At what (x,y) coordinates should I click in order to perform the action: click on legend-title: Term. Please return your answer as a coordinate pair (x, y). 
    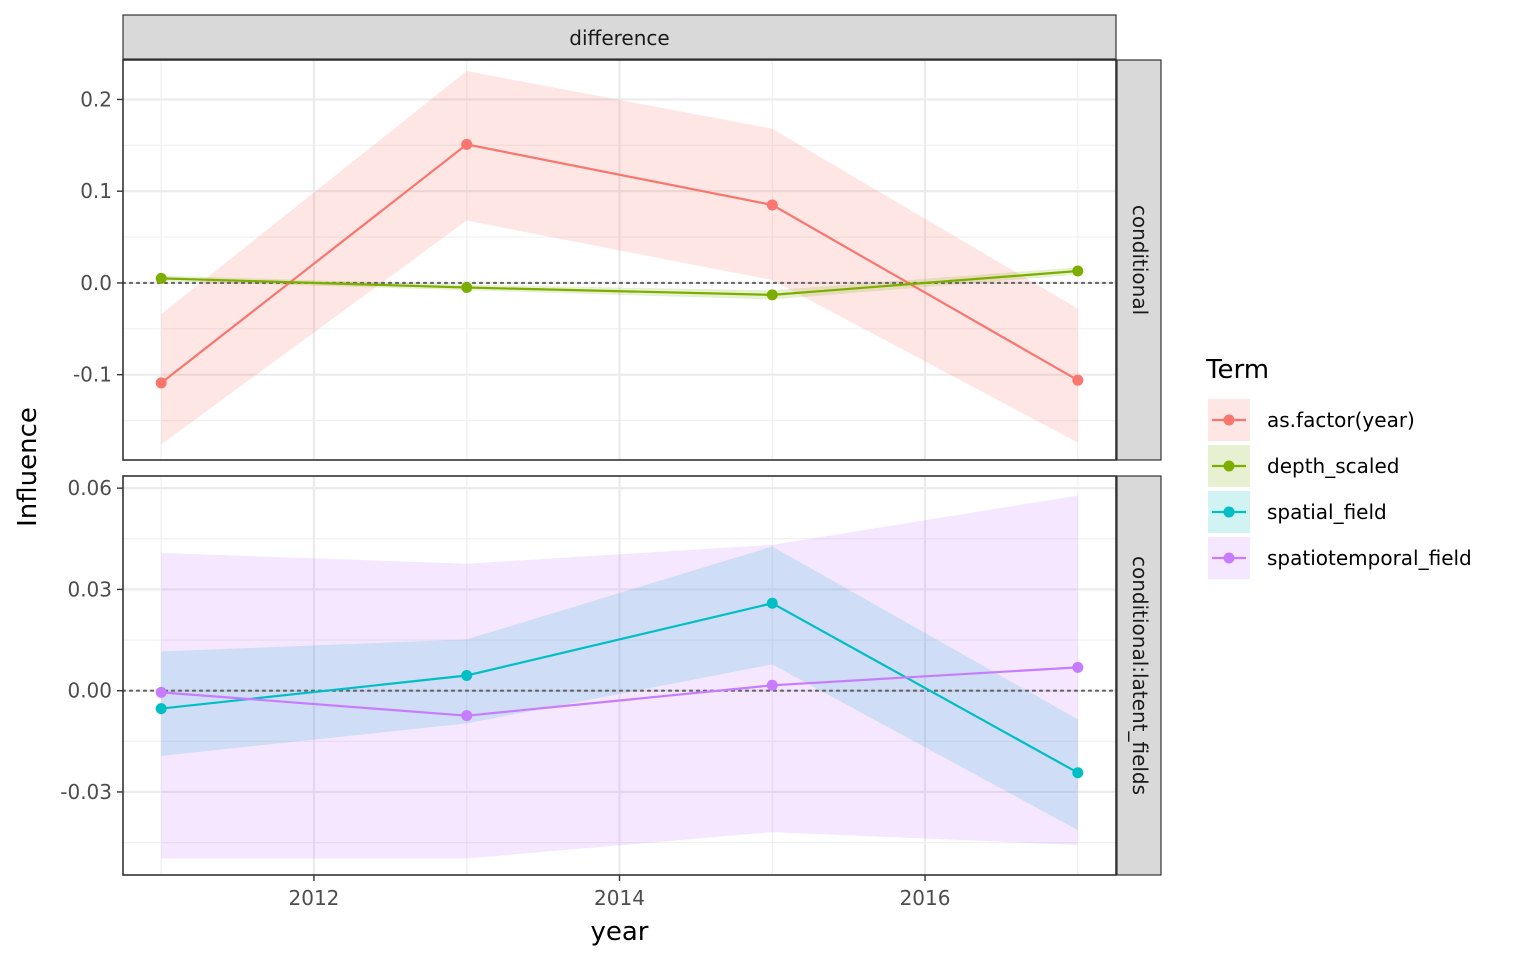
    Looking at the image, I should click on (1237, 370).